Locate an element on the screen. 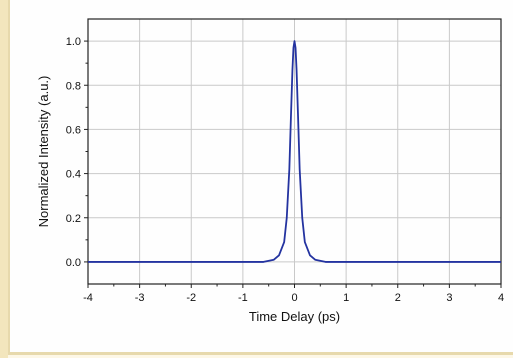  y-tick-label: 0.2 is located at coordinates (73, 219).